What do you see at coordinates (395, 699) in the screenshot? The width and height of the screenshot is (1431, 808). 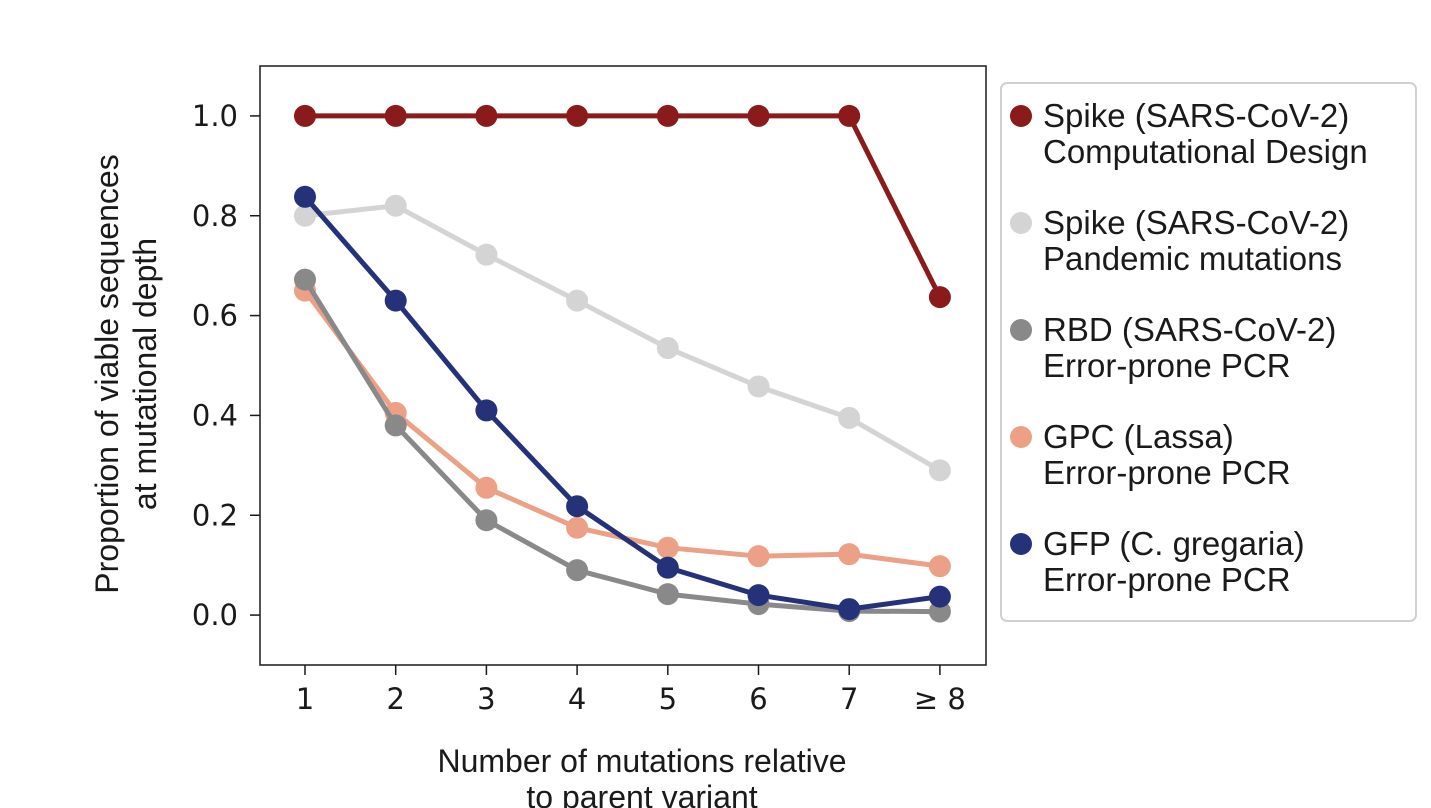 I see `x-tick-label: 2` at bounding box center [395, 699].